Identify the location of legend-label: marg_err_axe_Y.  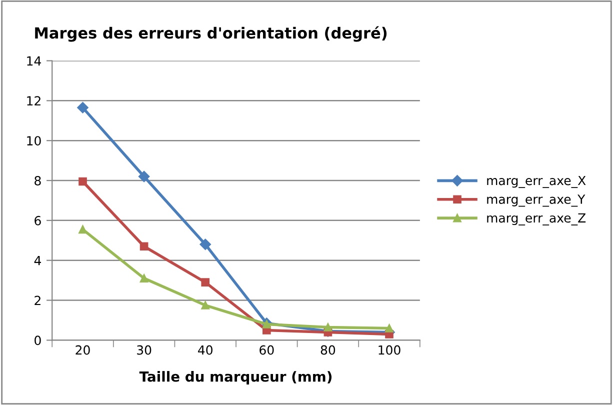
(536, 200).